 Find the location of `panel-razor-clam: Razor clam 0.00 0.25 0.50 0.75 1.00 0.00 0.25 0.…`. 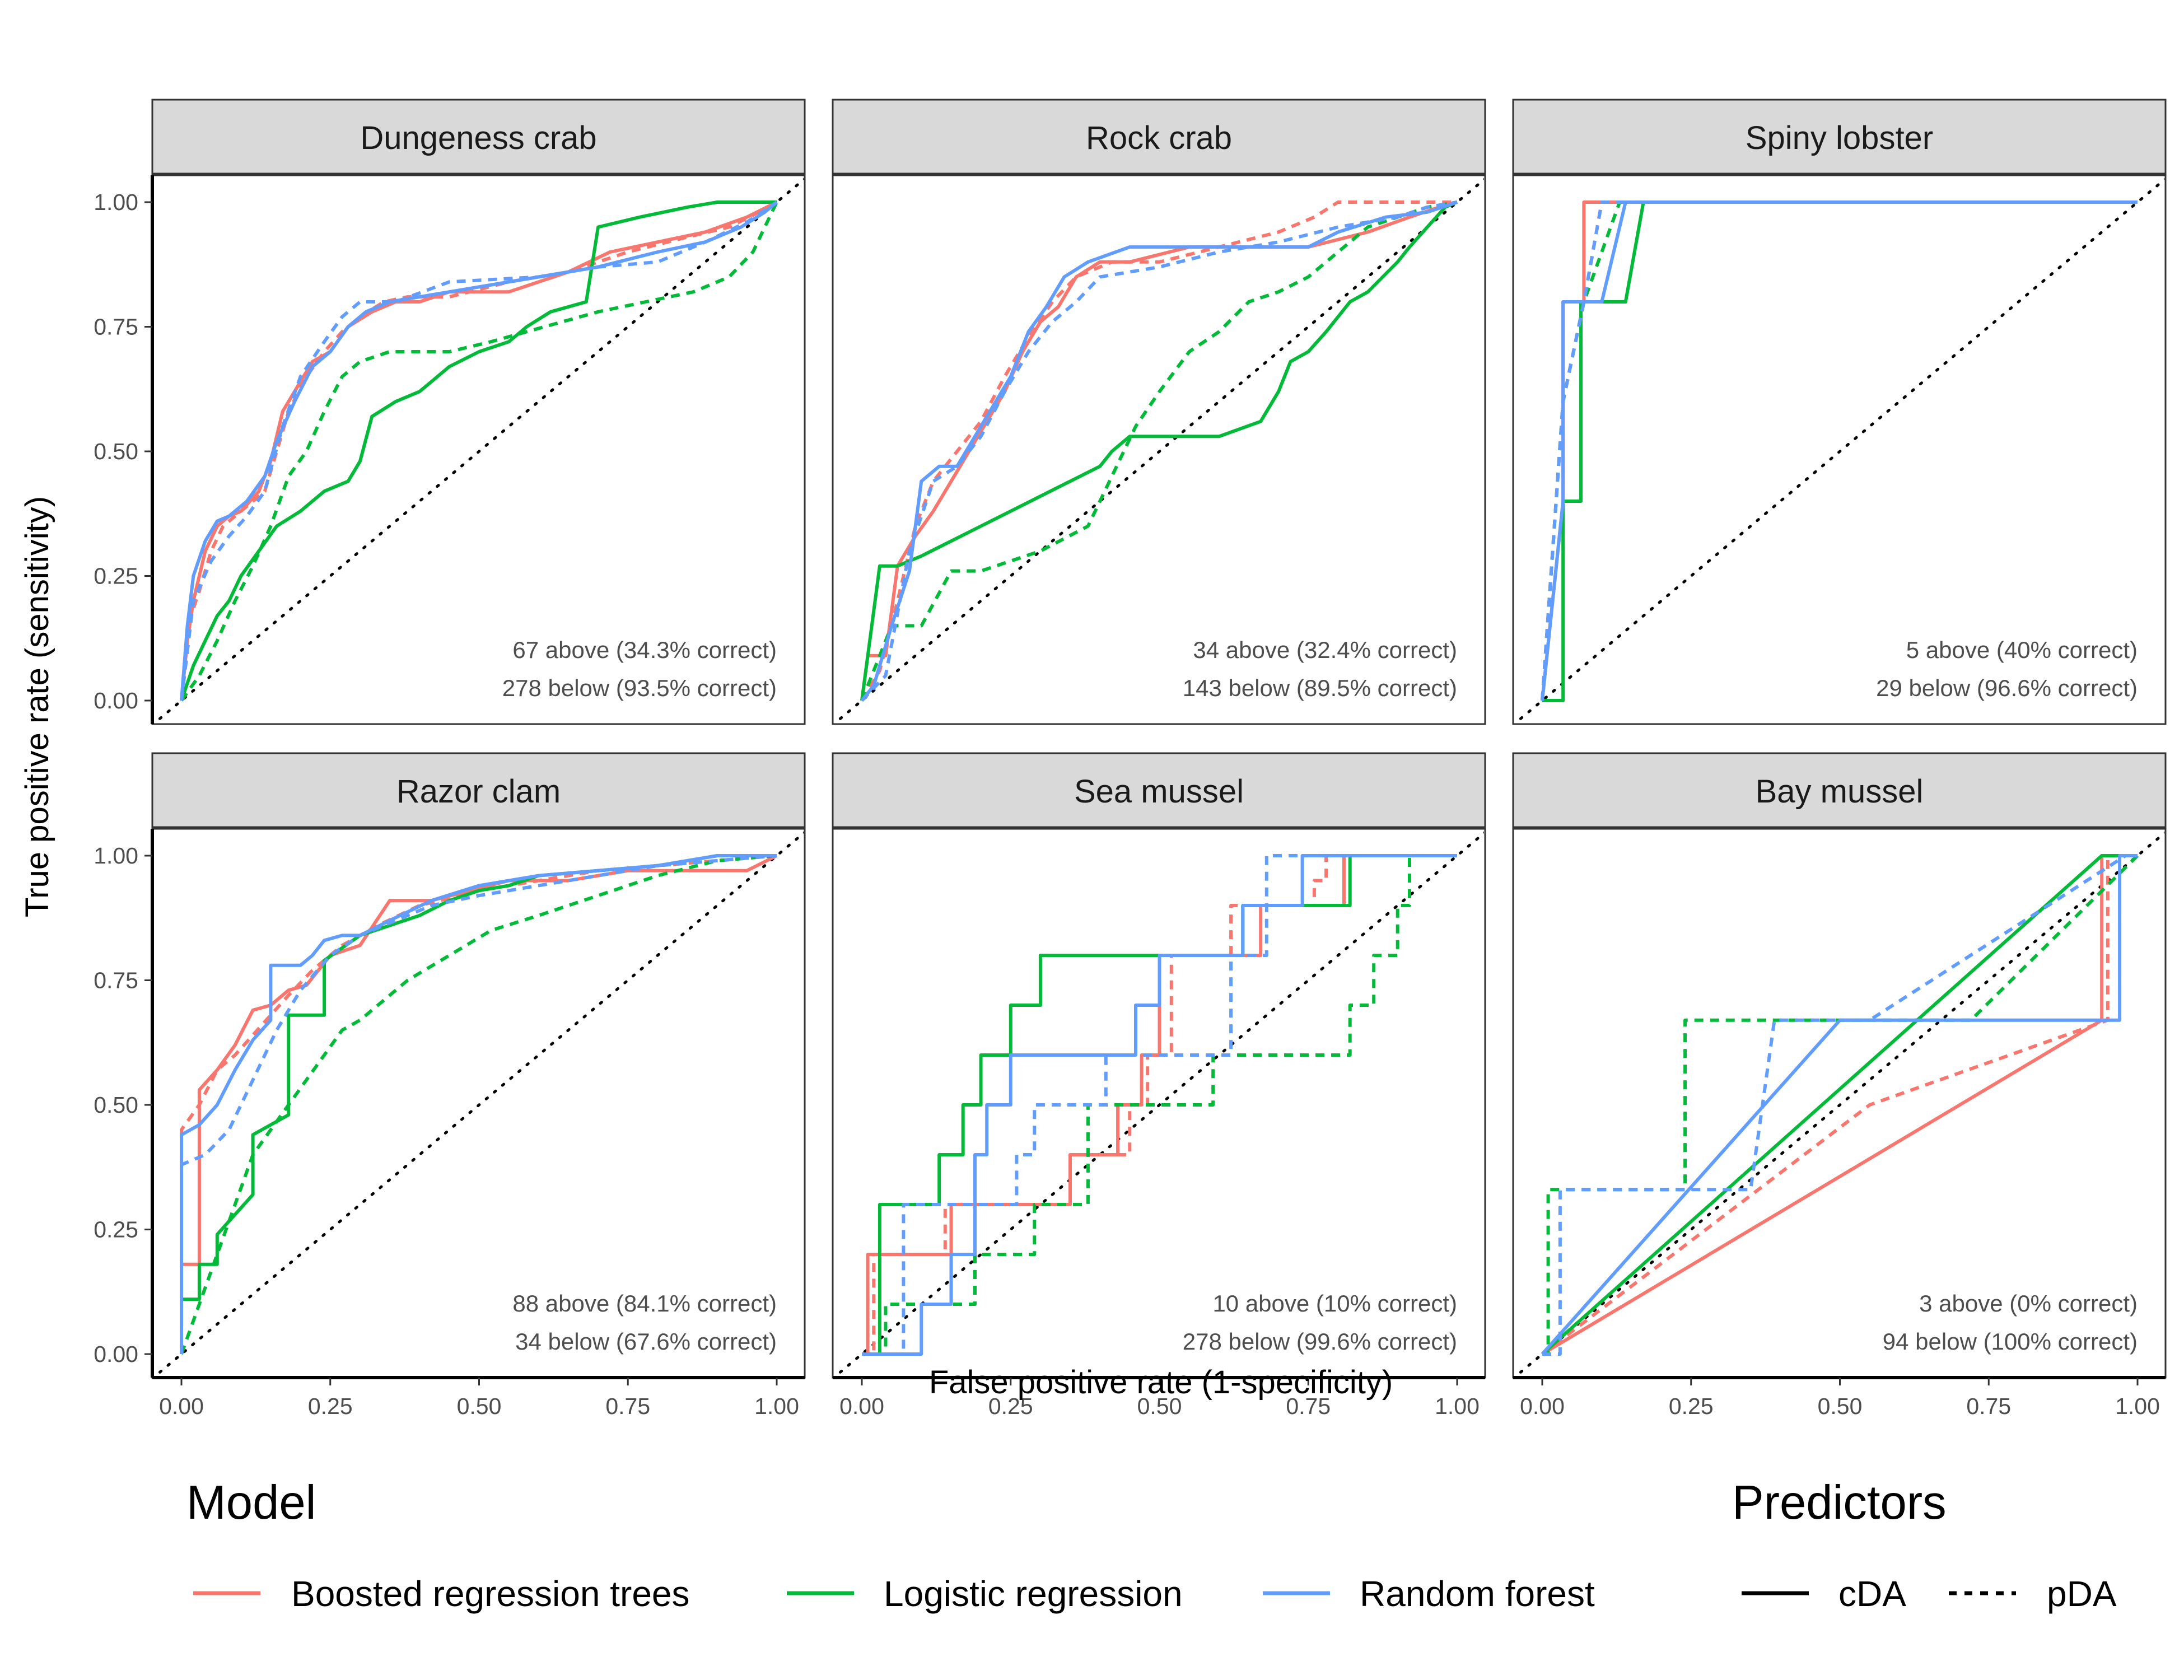

panel-razor-clam: Razor clam 0.00 0.25 0.50 0.75 1.00 0.00 0.25 0.… is located at coordinates (450, 1086).